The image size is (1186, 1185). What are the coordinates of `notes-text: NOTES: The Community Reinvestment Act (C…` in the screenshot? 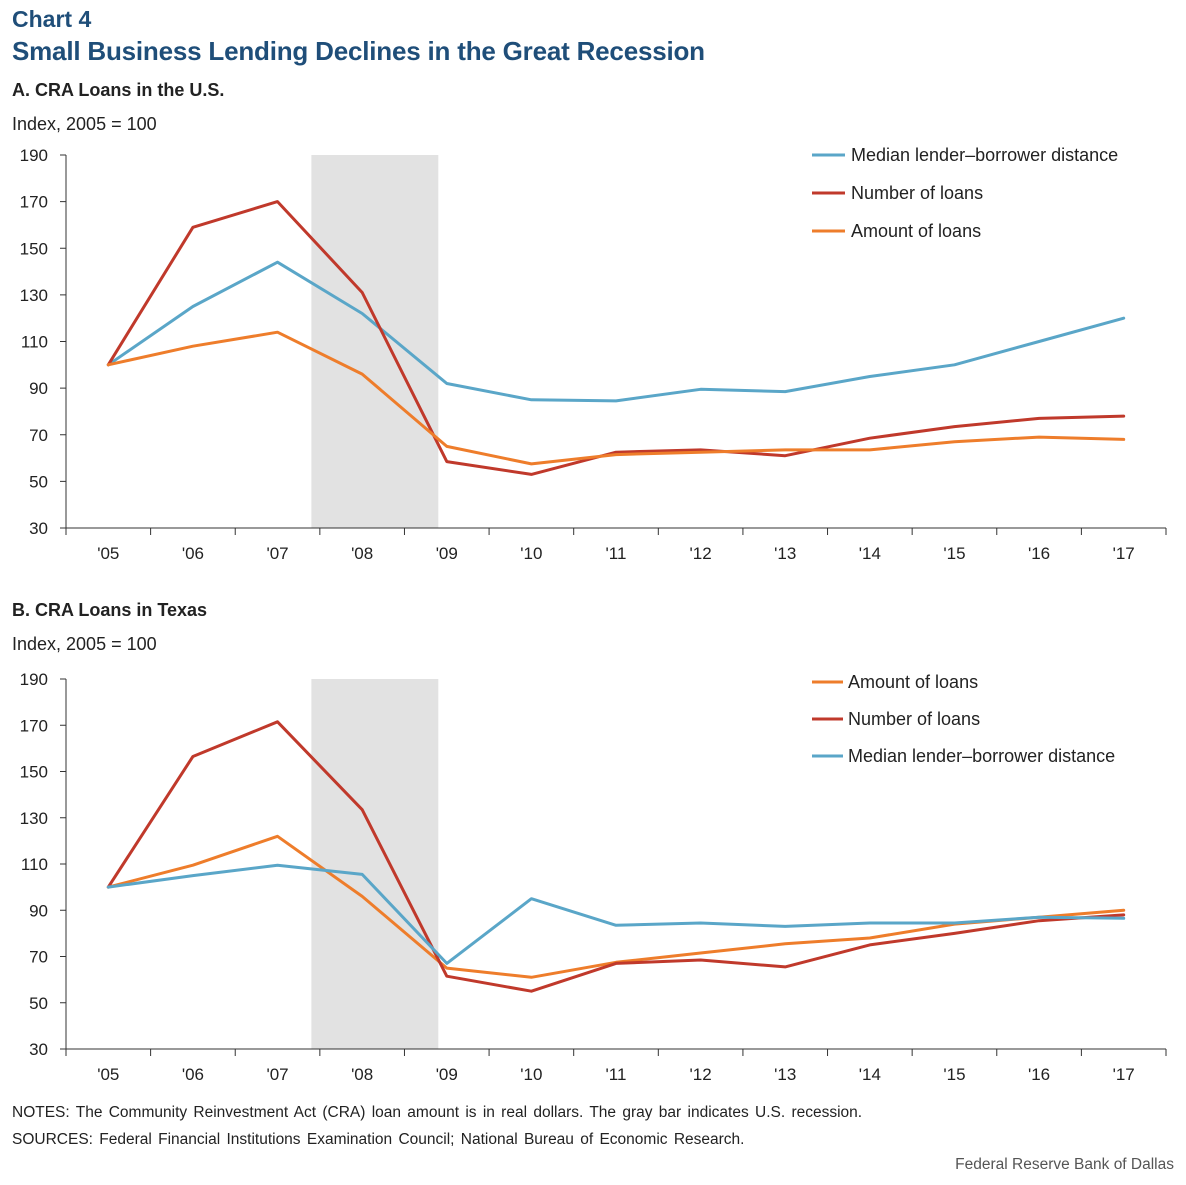 It's located at (437, 1112).